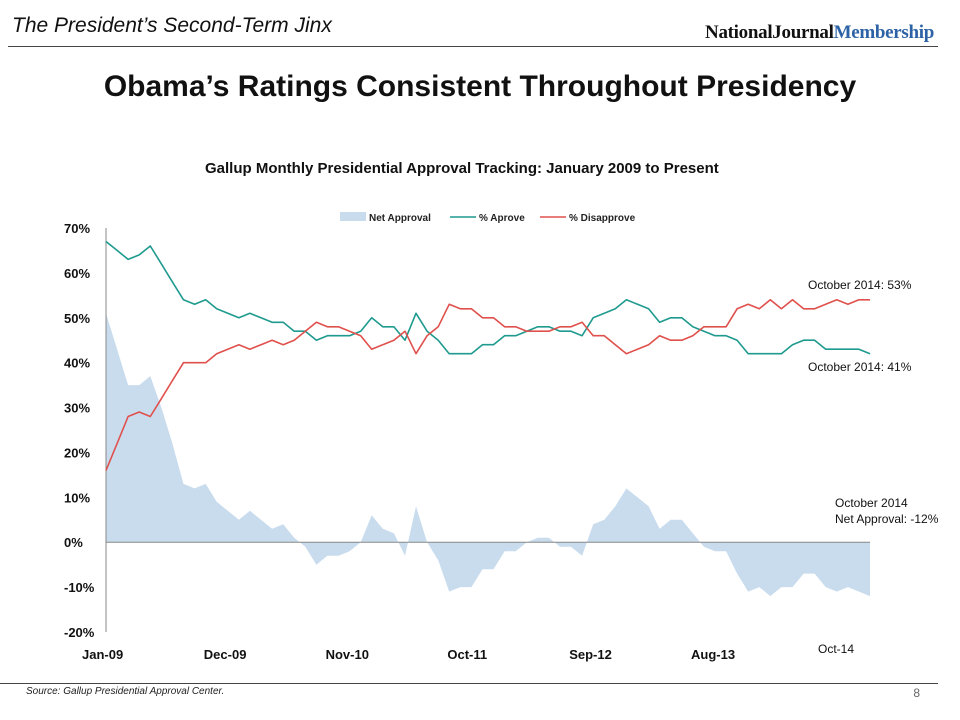 The width and height of the screenshot is (960, 720). What do you see at coordinates (172, 25) in the screenshot?
I see `slide-title: The President’s Second-Term Jinx` at bounding box center [172, 25].